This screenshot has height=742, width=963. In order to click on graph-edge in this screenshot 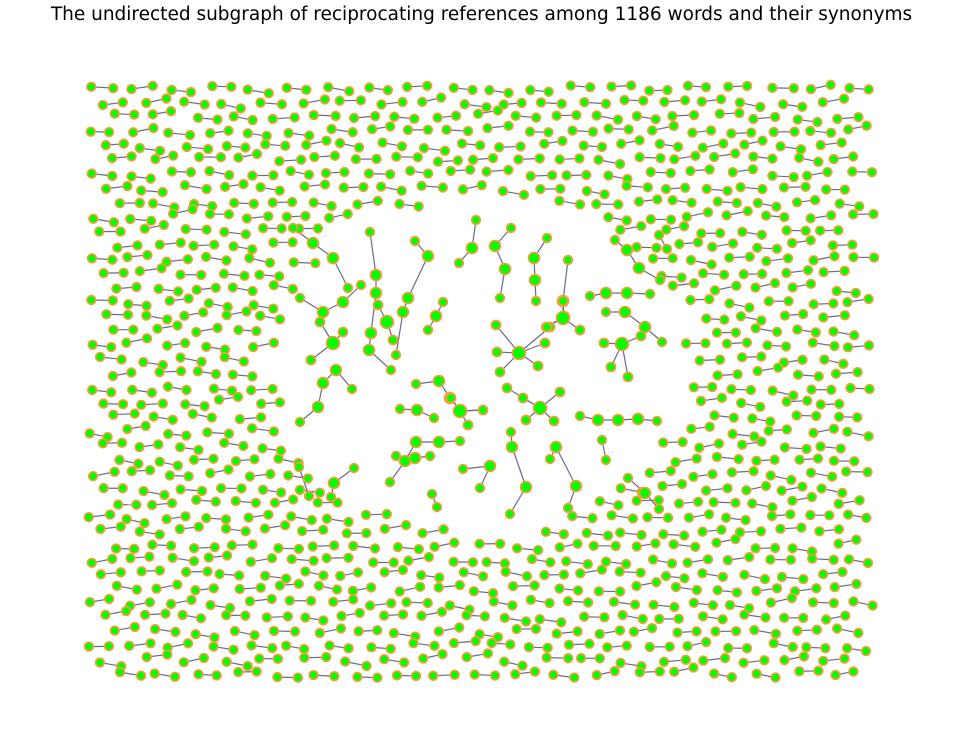, I will do `click(373, 253)`.